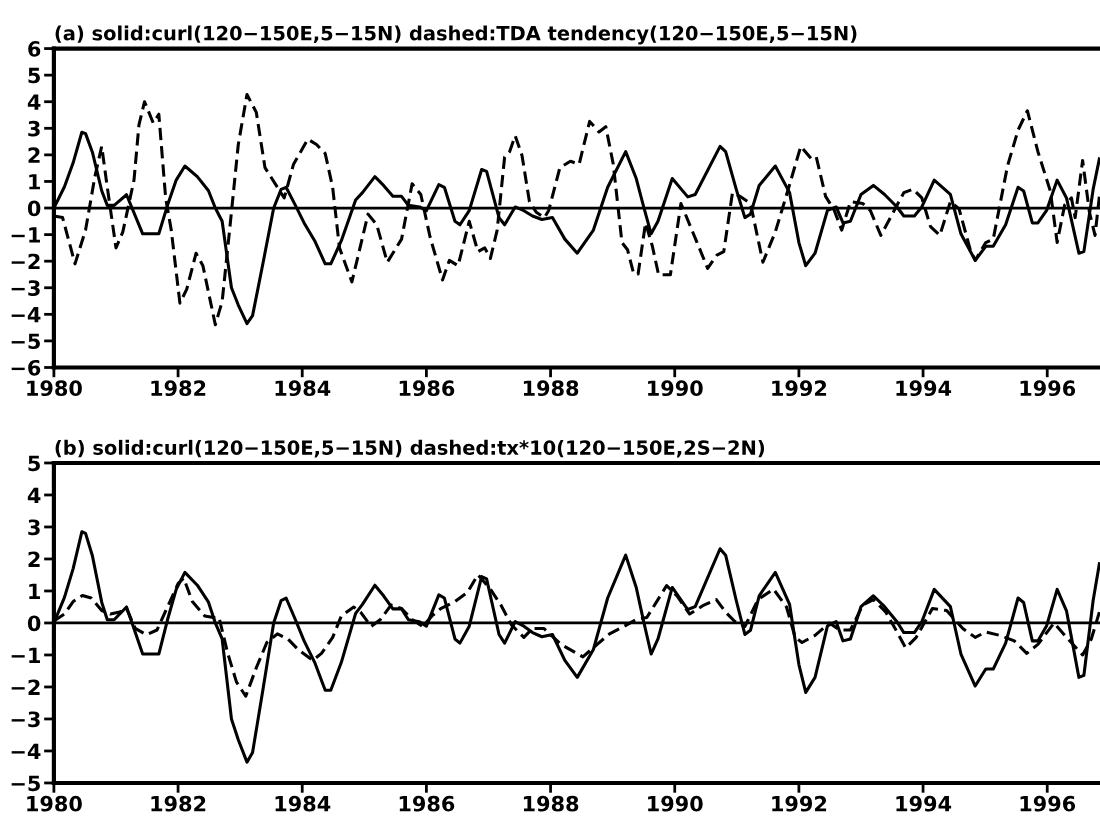  I want to click on chart-title: (b) solid:curl(120−150E,5−15N) dashed:tx*10(120−150E,2S−2N), so click(410, 448).